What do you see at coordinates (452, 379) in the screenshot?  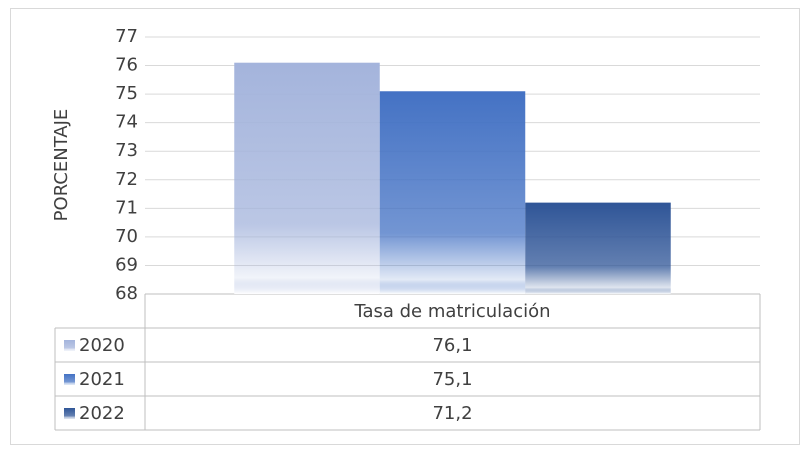 I see `data-label: 75,1` at bounding box center [452, 379].